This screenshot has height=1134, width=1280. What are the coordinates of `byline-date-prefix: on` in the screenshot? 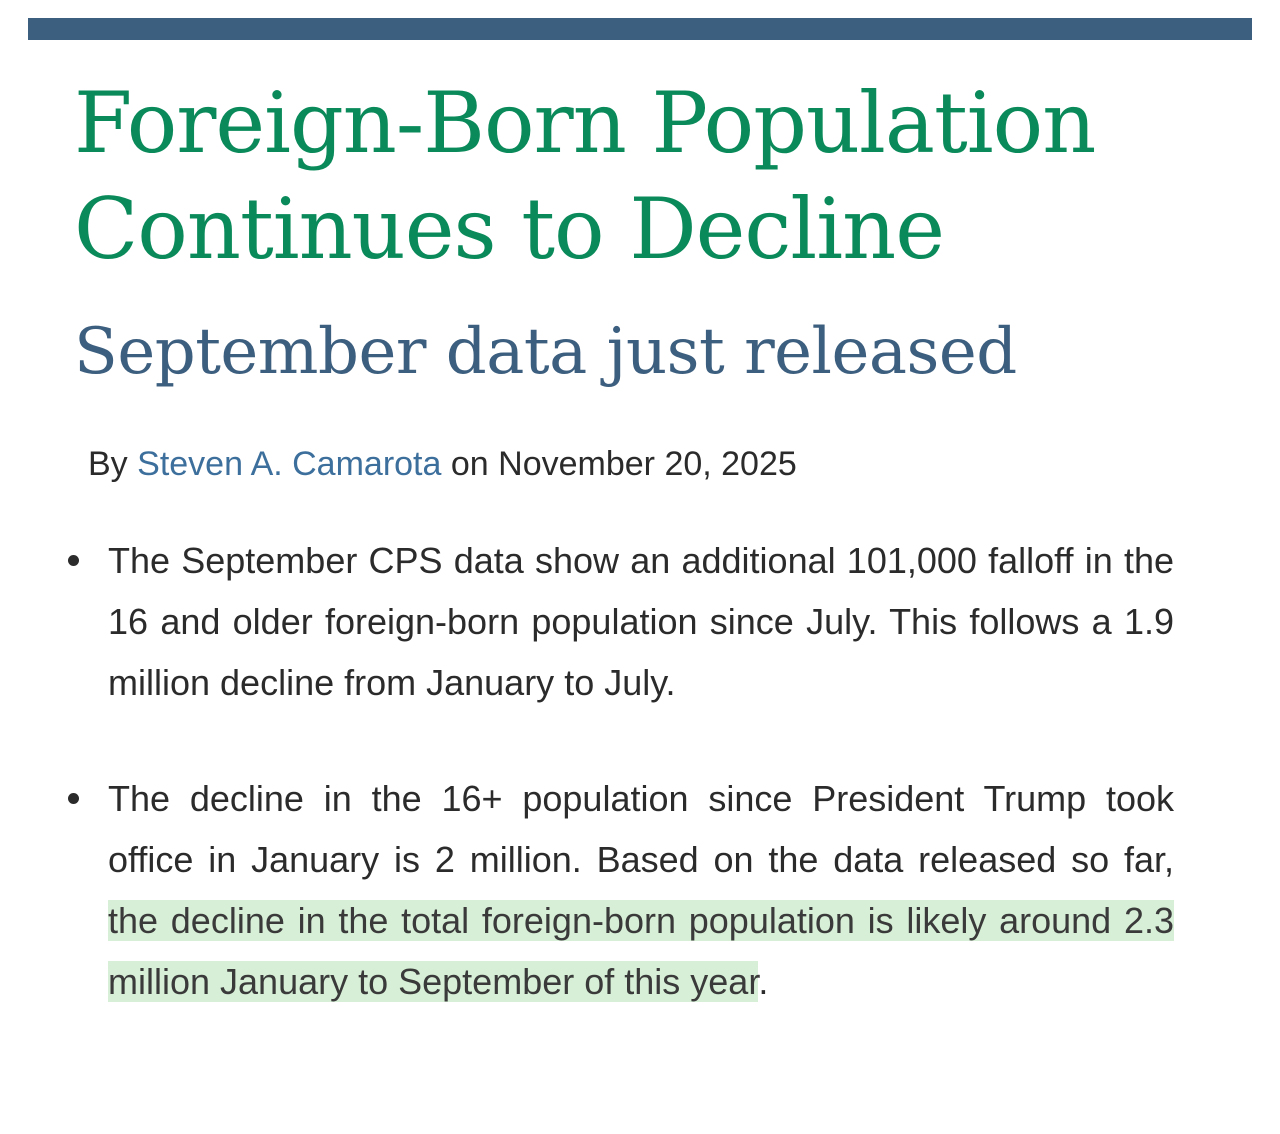 It's located at (469, 464).